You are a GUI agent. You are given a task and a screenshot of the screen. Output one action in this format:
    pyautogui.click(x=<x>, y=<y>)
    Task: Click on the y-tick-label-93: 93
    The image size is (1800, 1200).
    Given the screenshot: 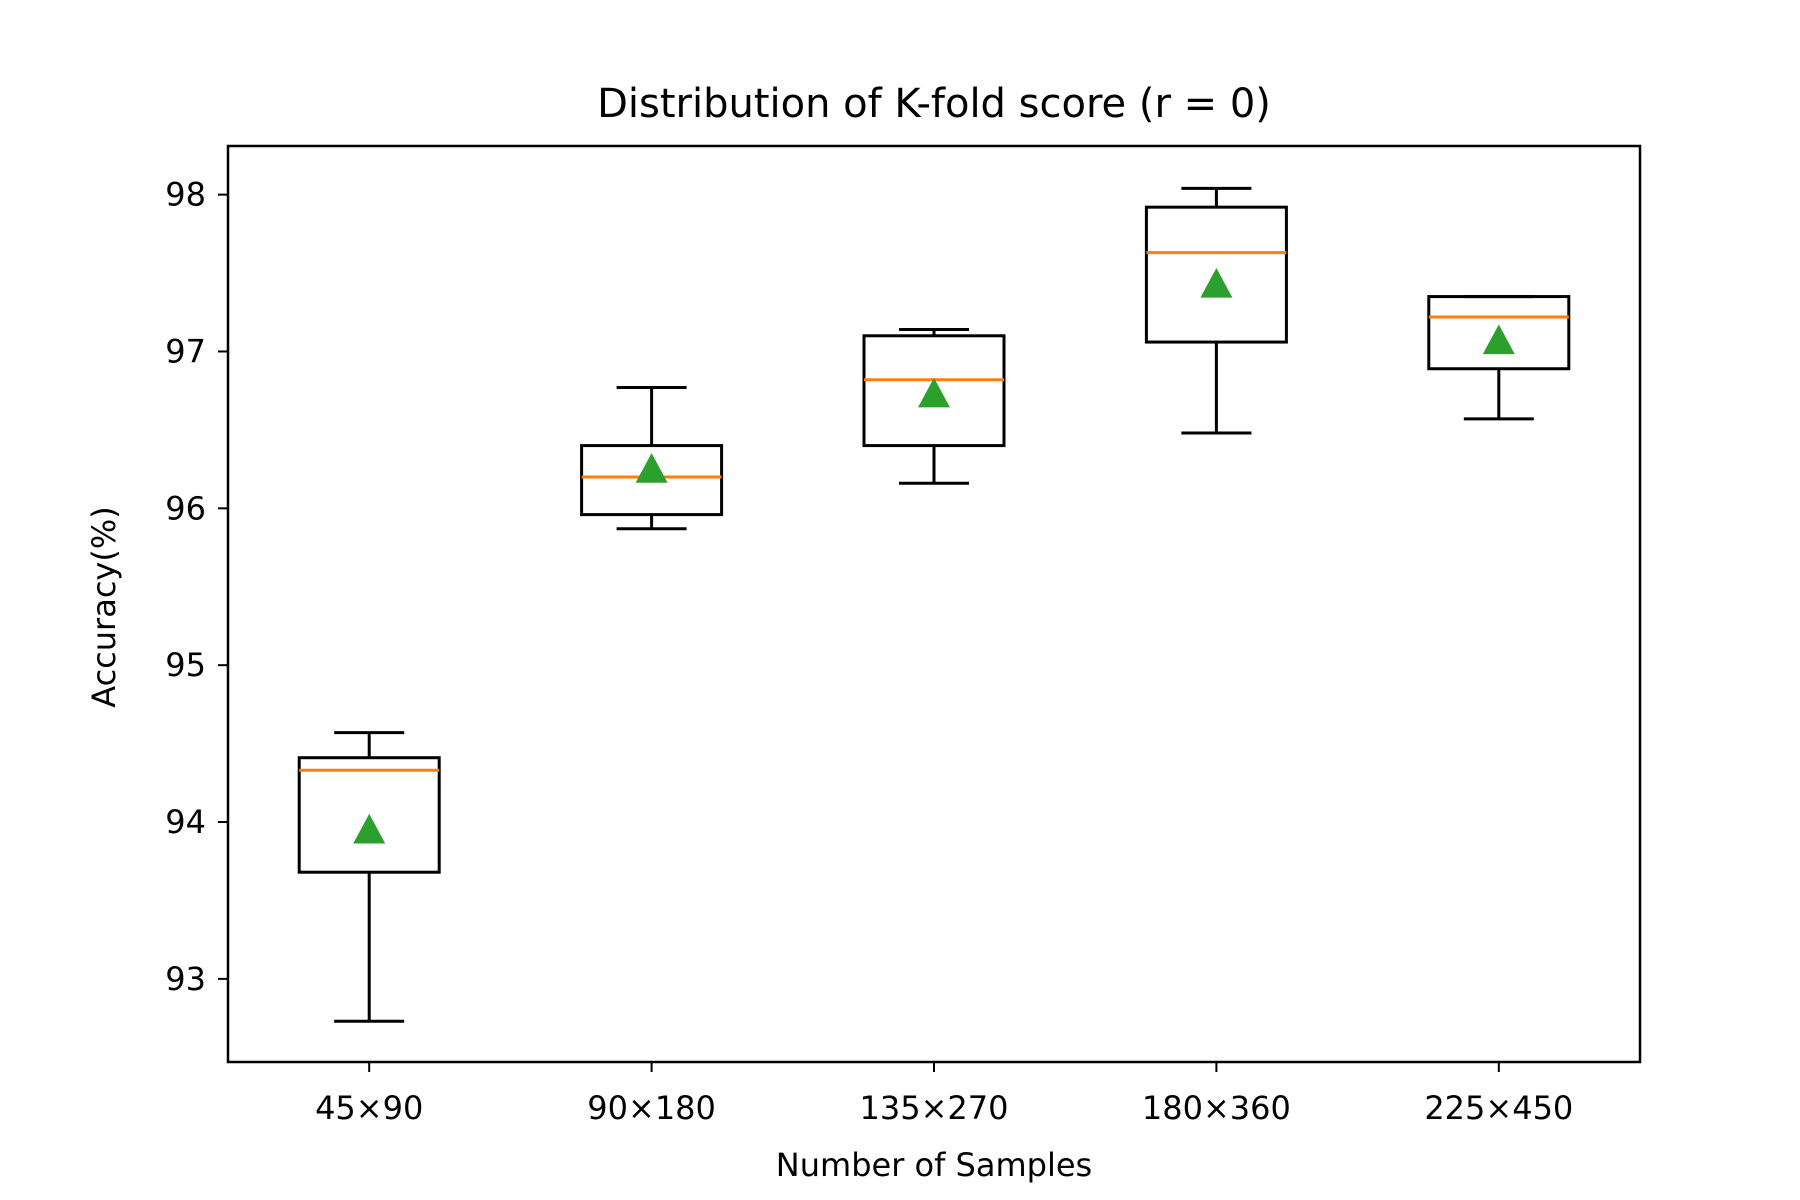 What is the action you would take?
    pyautogui.click(x=185, y=979)
    